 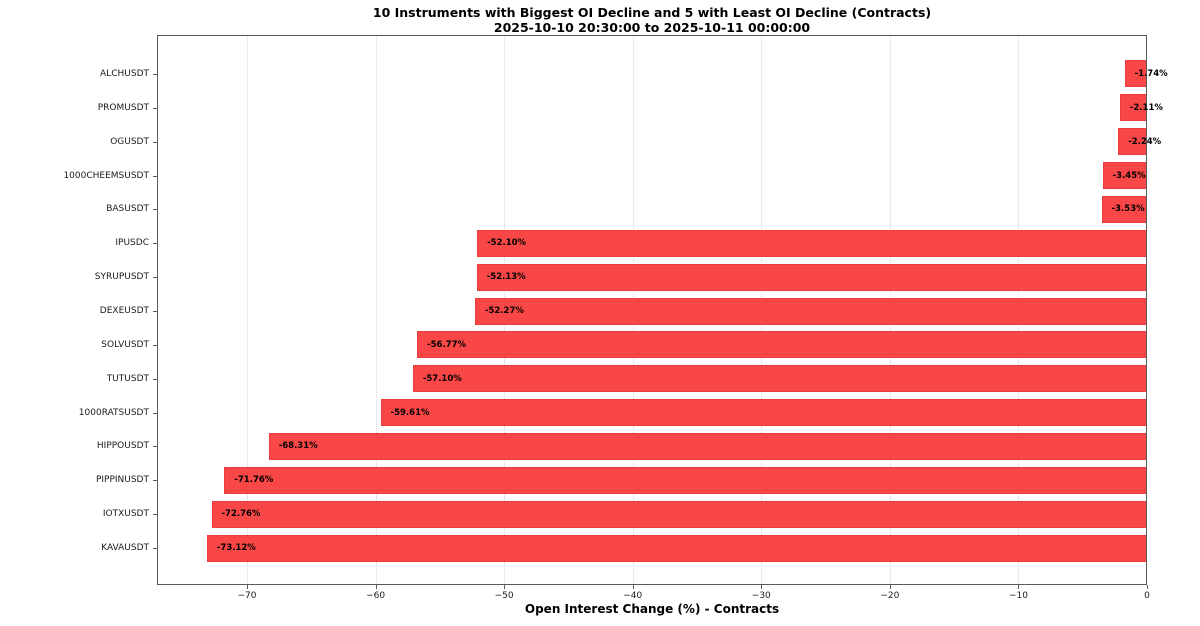 What do you see at coordinates (633, 596) in the screenshot?
I see `x-tick-label: −40` at bounding box center [633, 596].